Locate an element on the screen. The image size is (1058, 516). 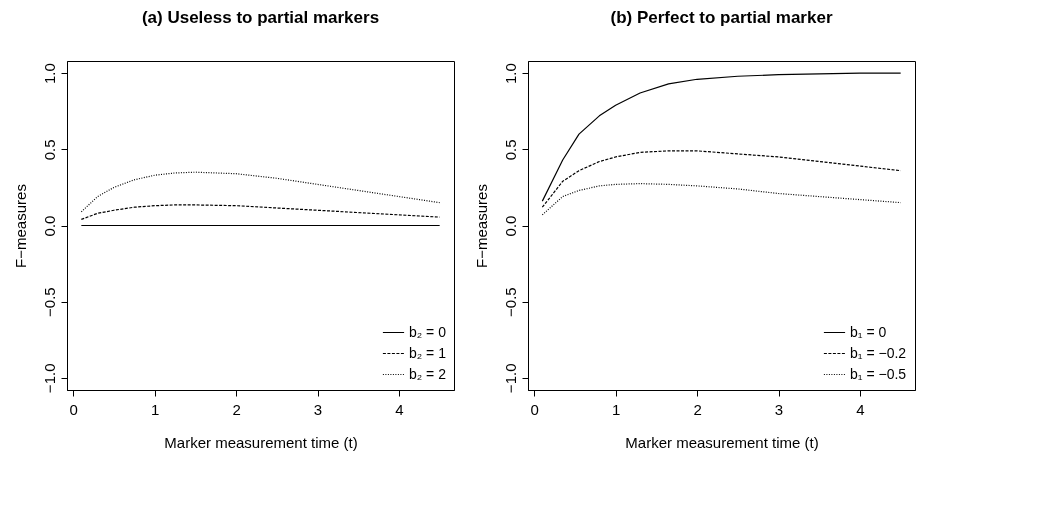
legend-label: b₁ = −0.5 is located at coordinates (878, 373).